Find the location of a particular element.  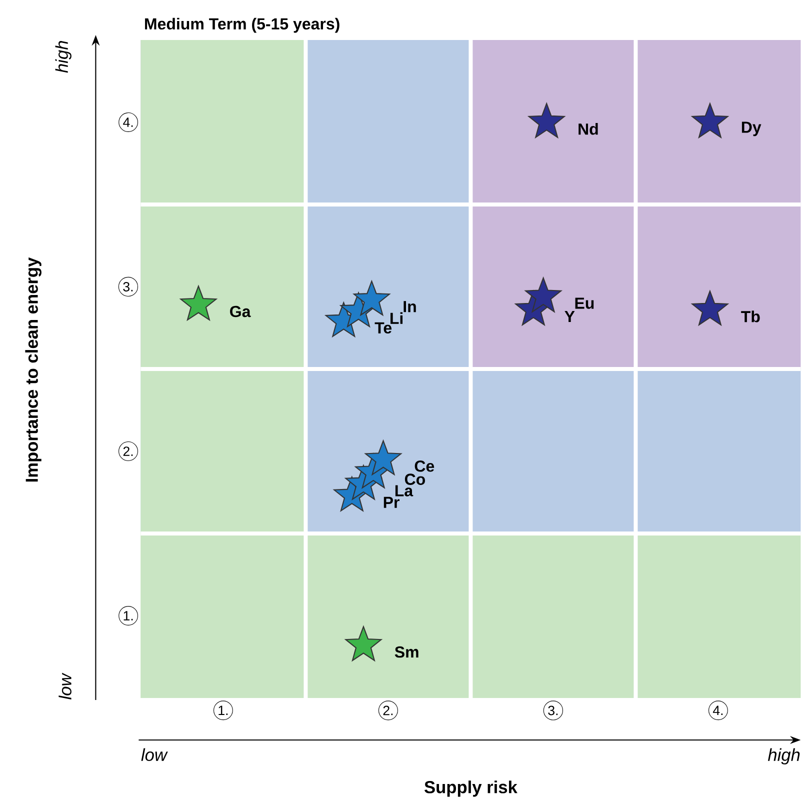

y-tick-label: 4. is located at coordinates (128, 122).